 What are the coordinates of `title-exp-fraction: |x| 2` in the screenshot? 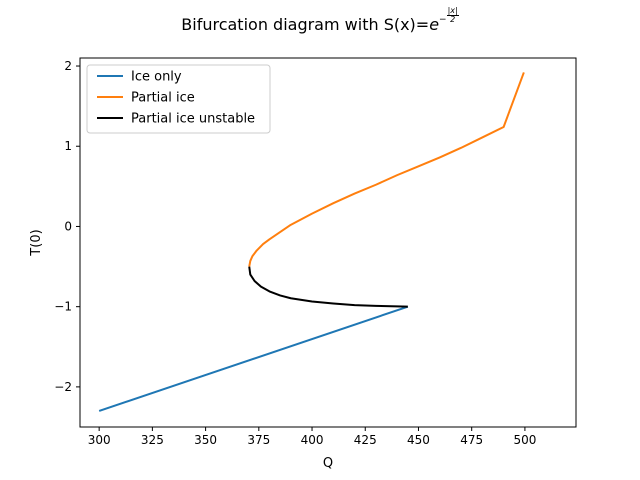 It's located at (452, 14).